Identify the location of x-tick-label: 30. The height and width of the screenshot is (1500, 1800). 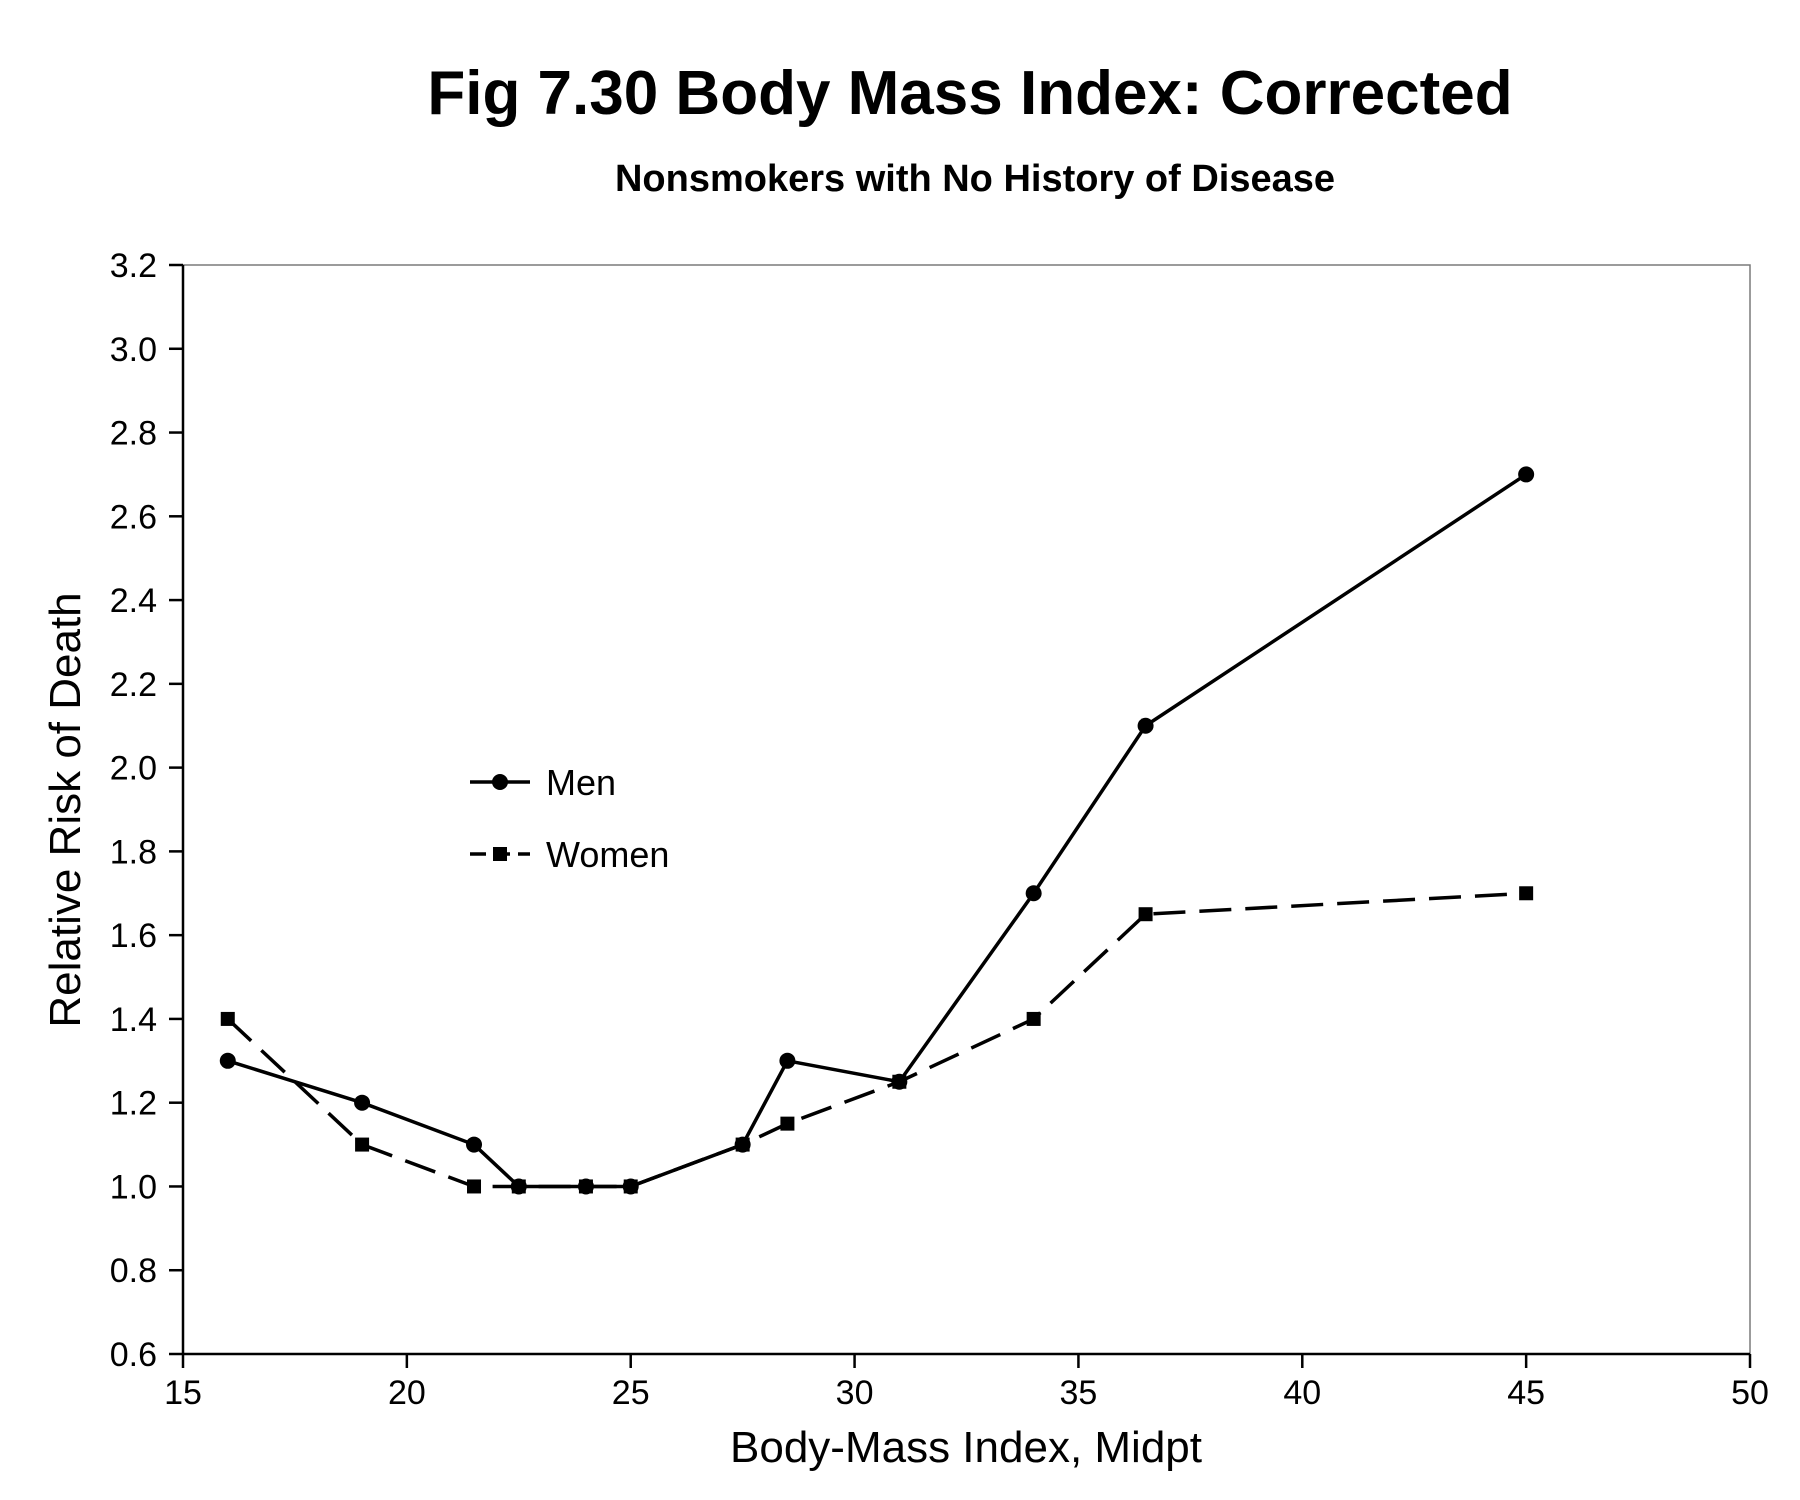
(855, 1393).